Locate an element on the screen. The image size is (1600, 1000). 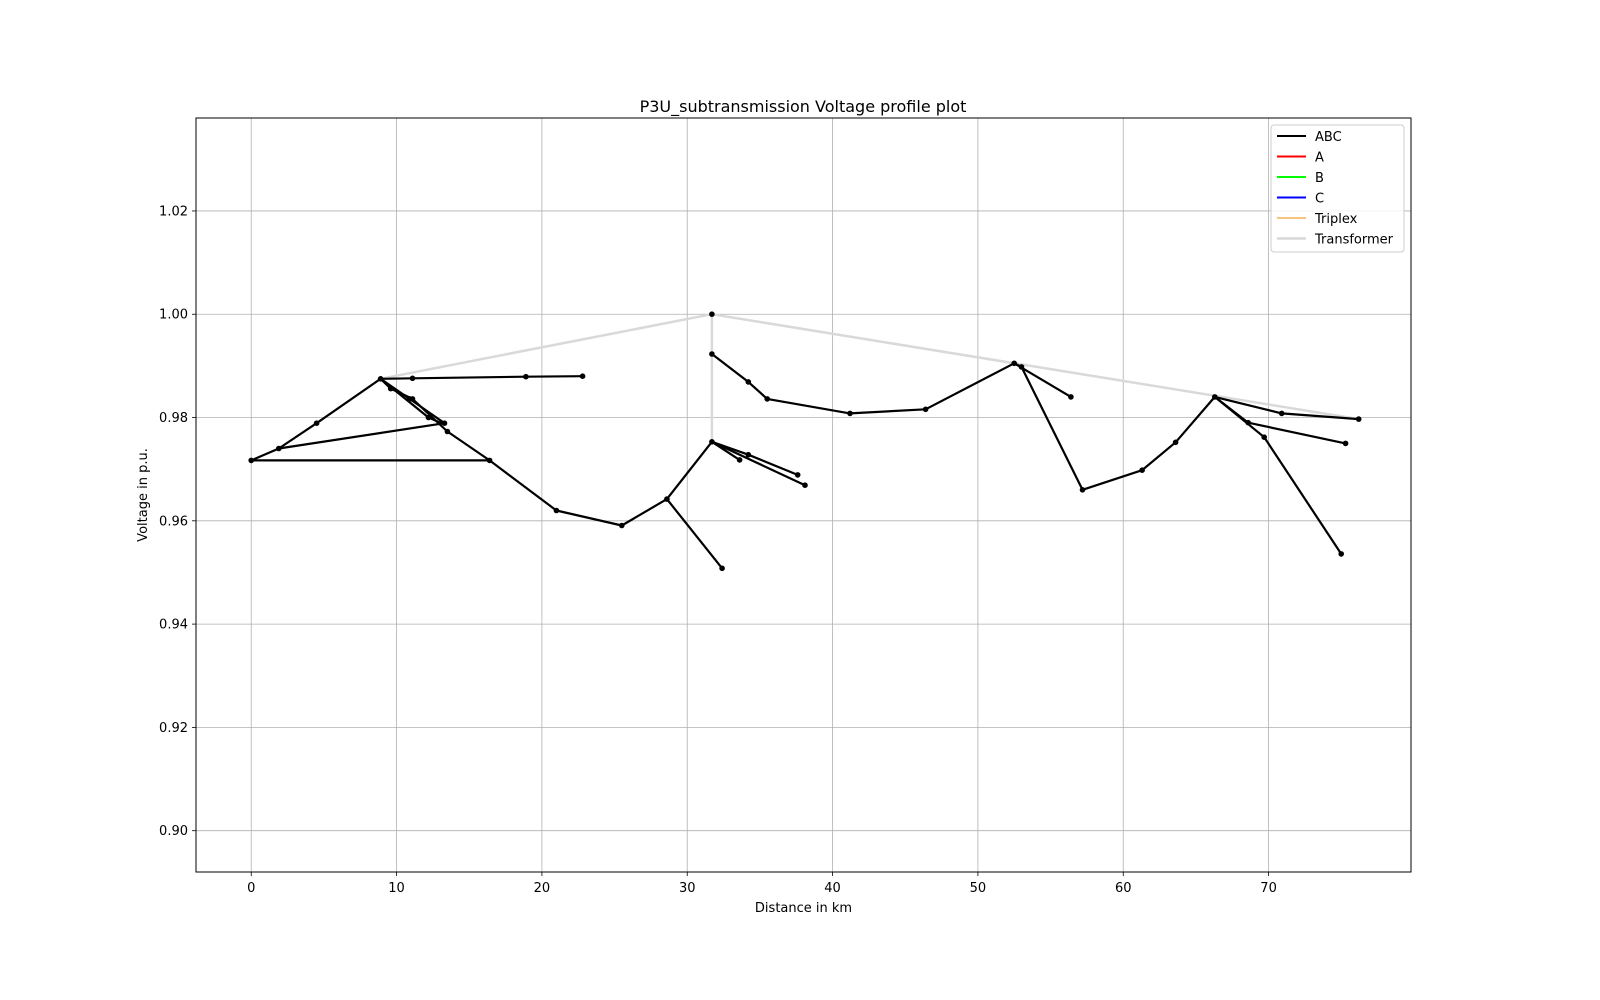
legend-label: Triplex is located at coordinates (1336, 219).